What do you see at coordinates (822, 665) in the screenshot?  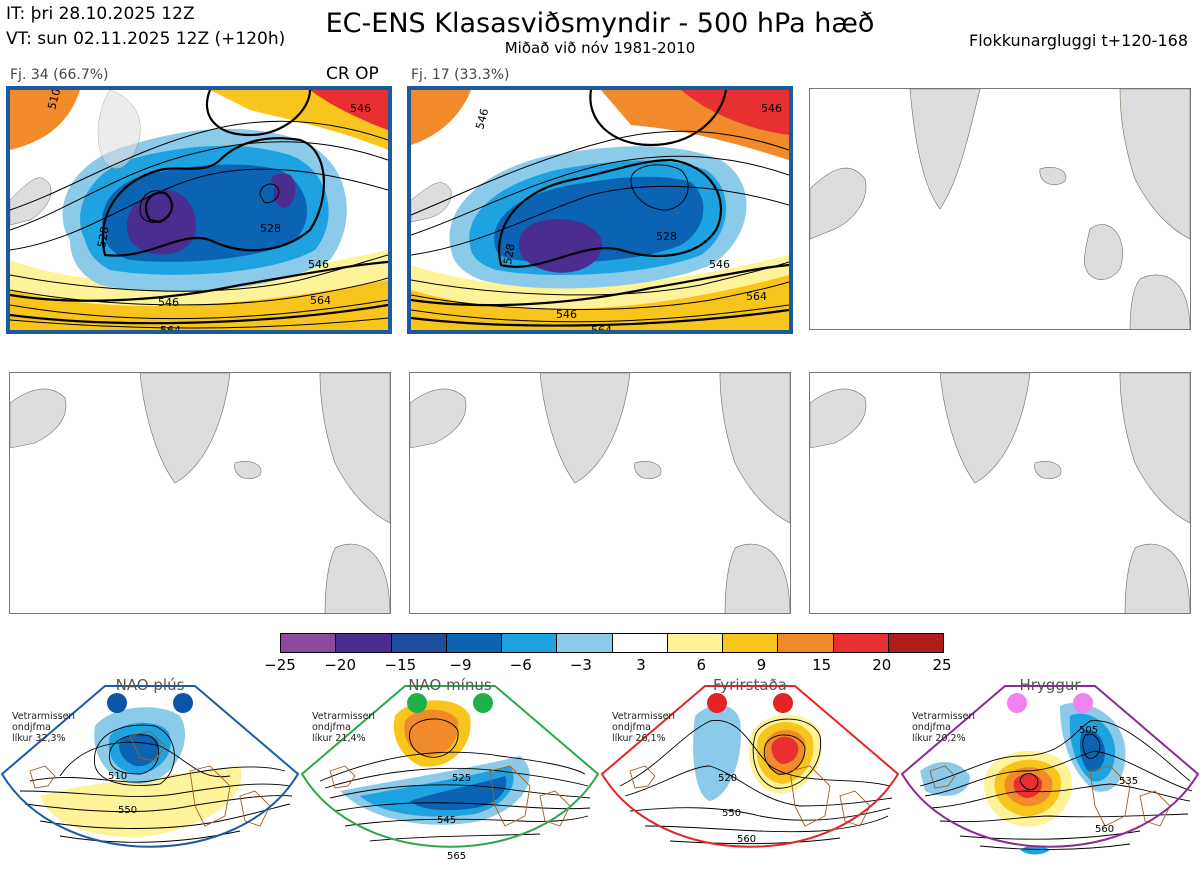 I see `colorbar-tick-label: 15` at bounding box center [822, 665].